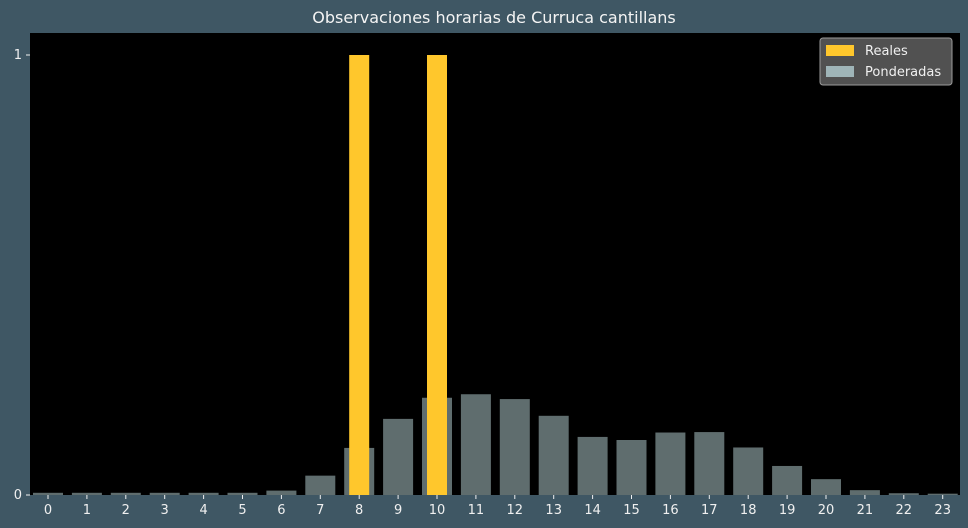  Describe the element at coordinates (18, 55) in the screenshot. I see `y-tick-label-1: 1` at that location.